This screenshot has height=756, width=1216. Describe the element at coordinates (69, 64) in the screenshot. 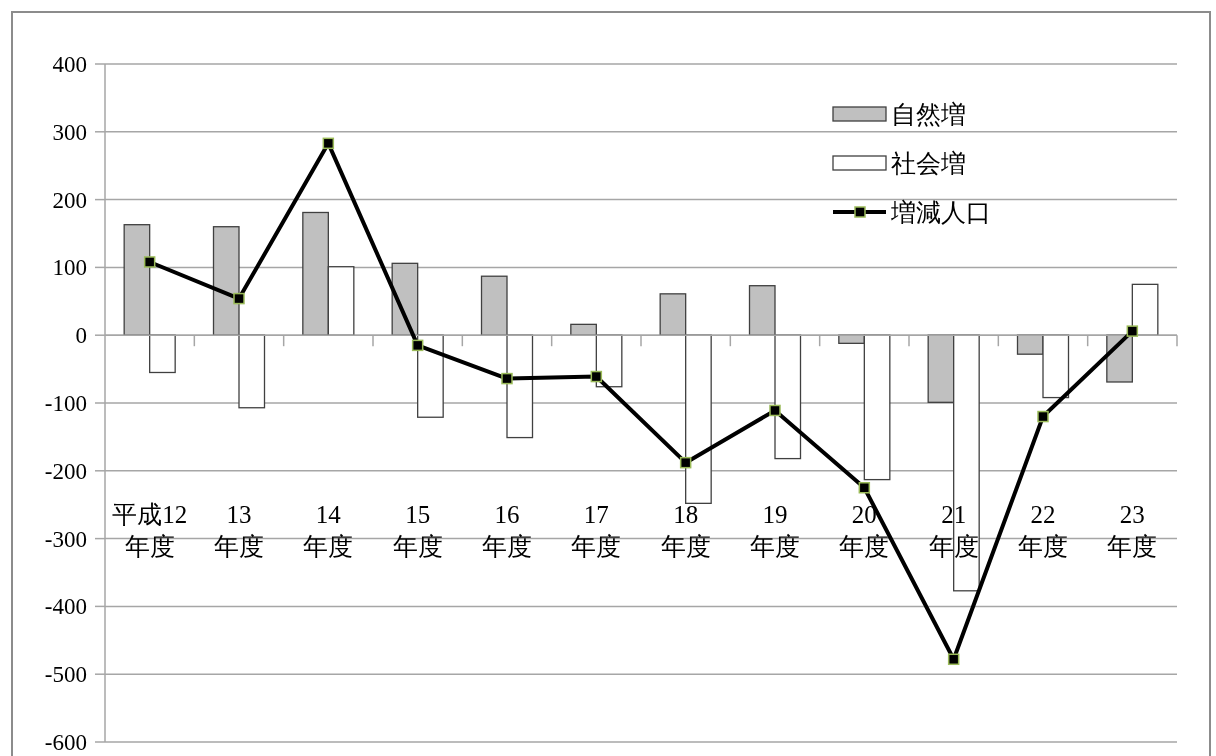

I see `y-tick-label: 400` at that location.